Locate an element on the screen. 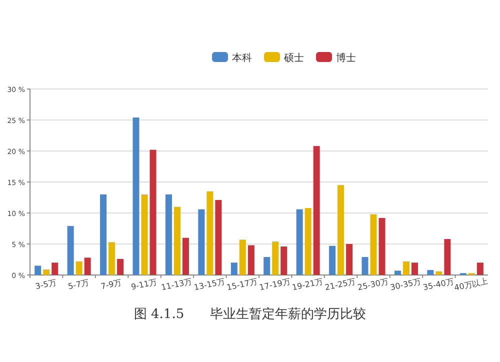 The height and width of the screenshot is (362, 500). x-tick-label: 17-19万 is located at coordinates (275, 284).